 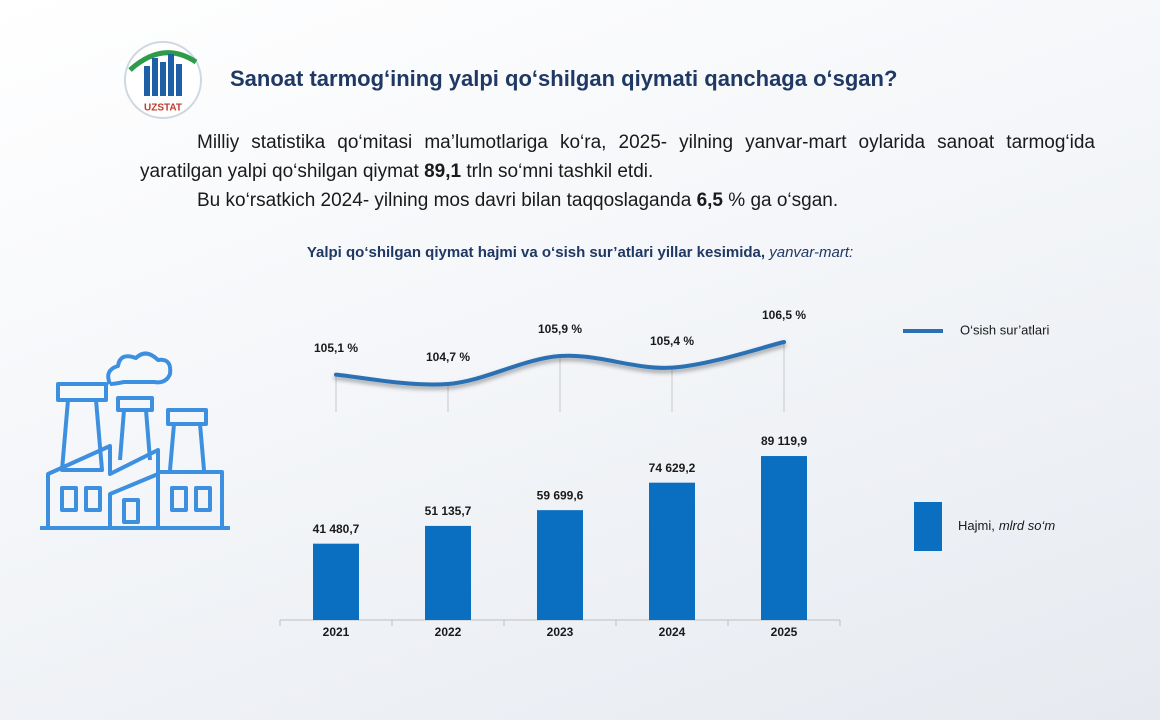 I want to click on legend-swatch, so click(x=928, y=526).